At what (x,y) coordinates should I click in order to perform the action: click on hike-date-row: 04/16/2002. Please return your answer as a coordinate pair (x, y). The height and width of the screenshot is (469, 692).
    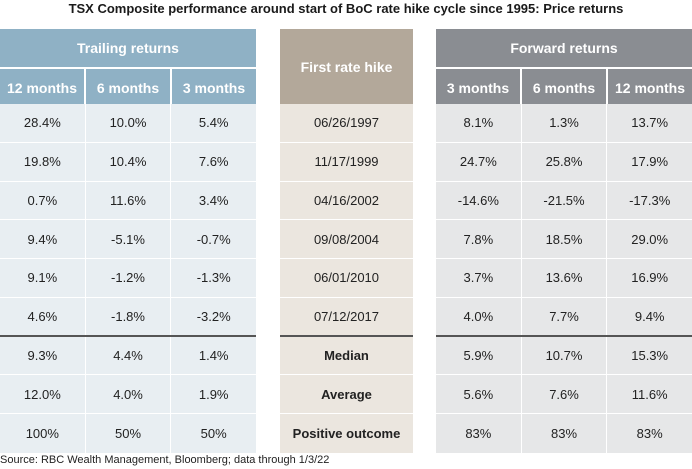
    Looking at the image, I should click on (346, 201).